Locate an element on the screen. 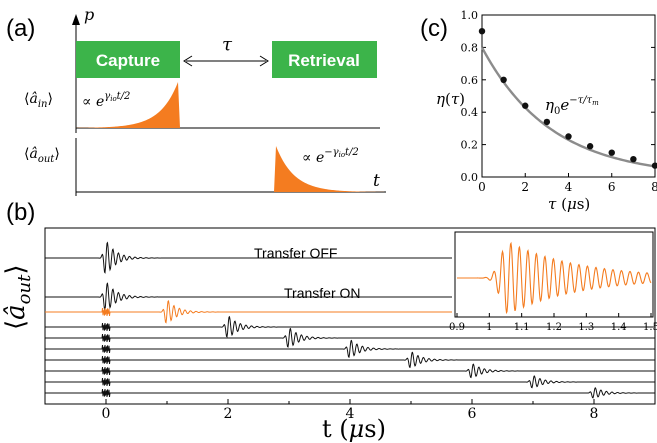 The width and height of the screenshot is (657, 443). retrieval-block is located at coordinates (324, 59).